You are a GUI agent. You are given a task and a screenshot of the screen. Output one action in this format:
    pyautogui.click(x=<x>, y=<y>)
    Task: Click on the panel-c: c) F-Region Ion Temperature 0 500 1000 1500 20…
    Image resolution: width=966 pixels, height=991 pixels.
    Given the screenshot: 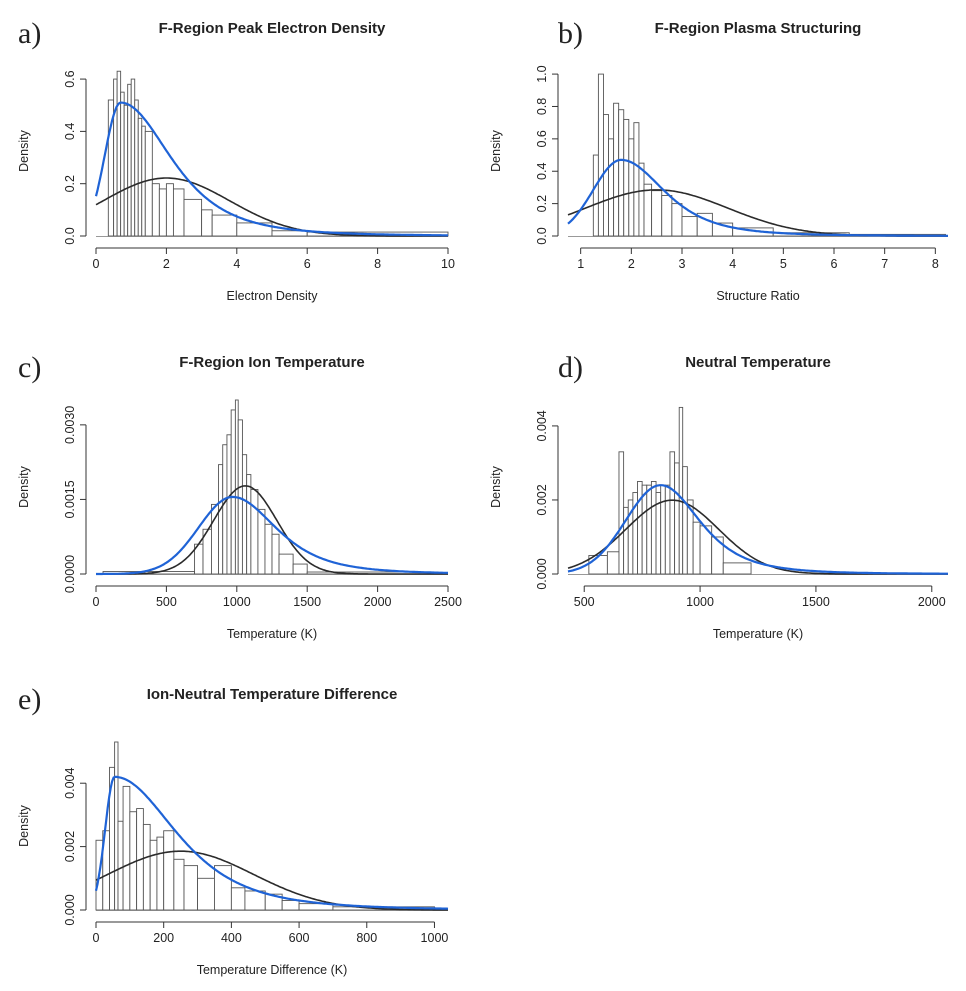 What is the action you would take?
    pyautogui.click(x=239, y=496)
    